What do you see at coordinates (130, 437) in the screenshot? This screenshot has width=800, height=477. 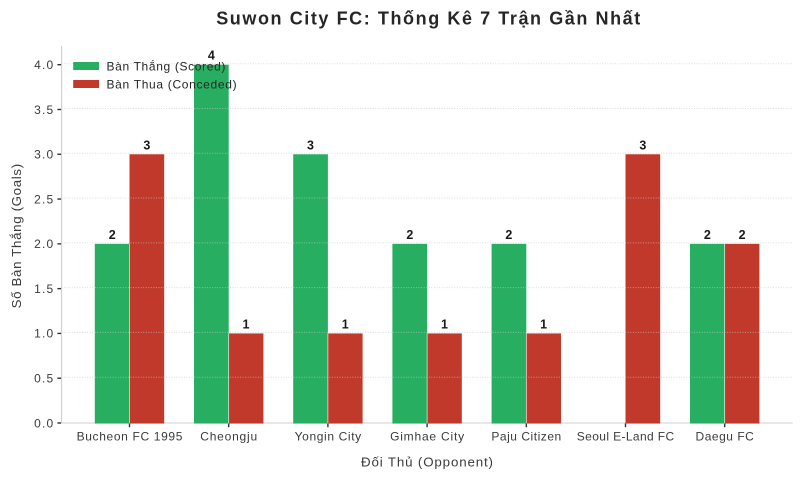 I see `svg-text: Bucheon FC 1995` at bounding box center [130, 437].